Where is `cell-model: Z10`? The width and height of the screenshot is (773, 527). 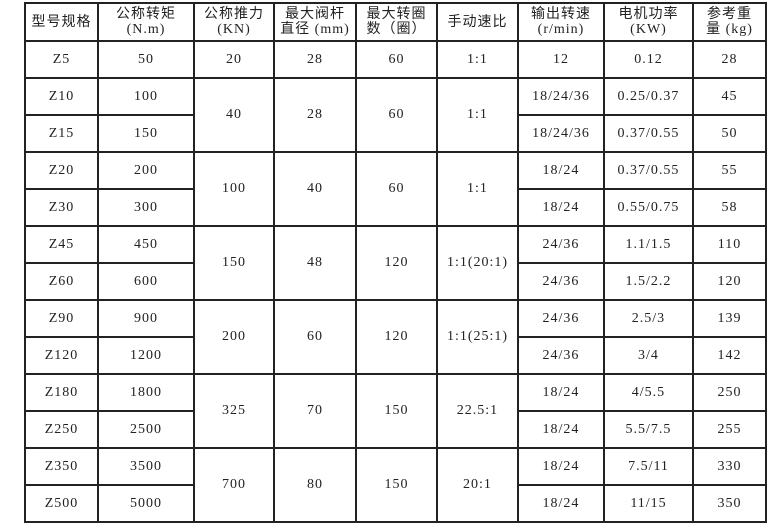
cell-model: Z10 is located at coordinates (61, 96).